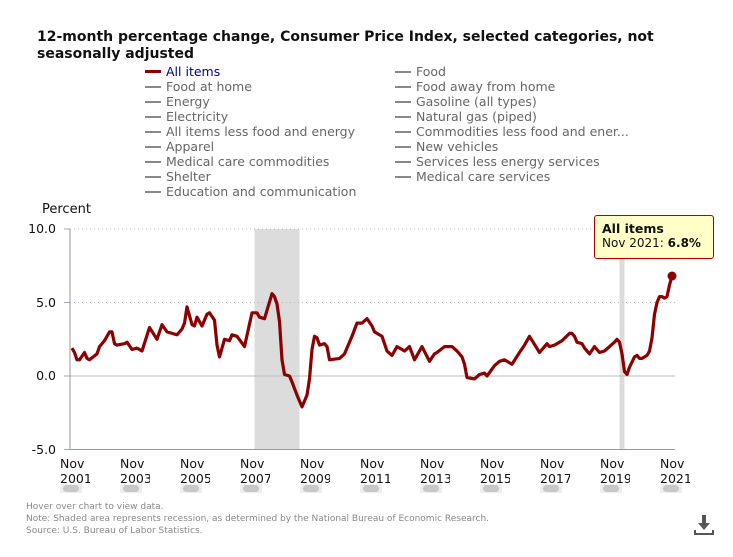 The image size is (733, 557). I want to click on legend-item: Apparel, so click(179, 146).